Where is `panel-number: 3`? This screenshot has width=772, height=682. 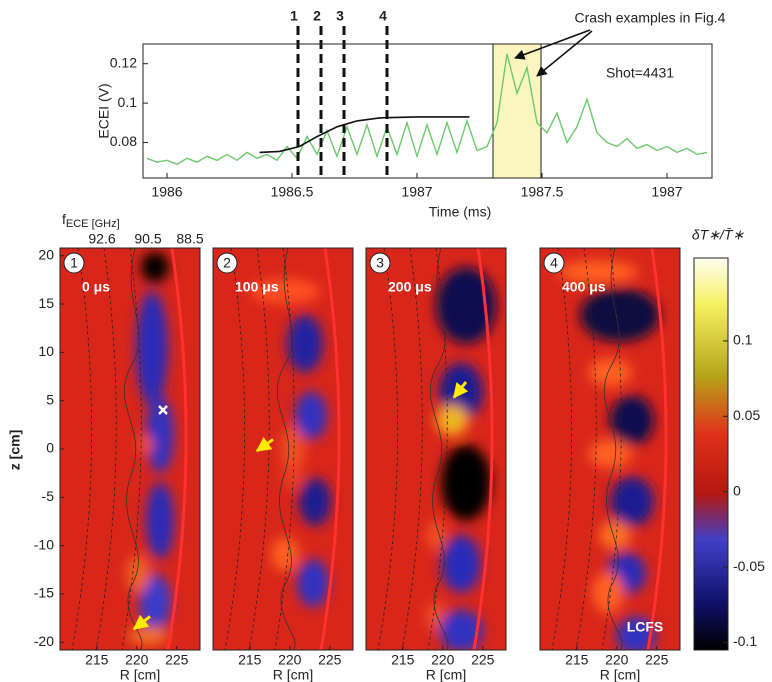
panel-number: 3 is located at coordinates (380, 263).